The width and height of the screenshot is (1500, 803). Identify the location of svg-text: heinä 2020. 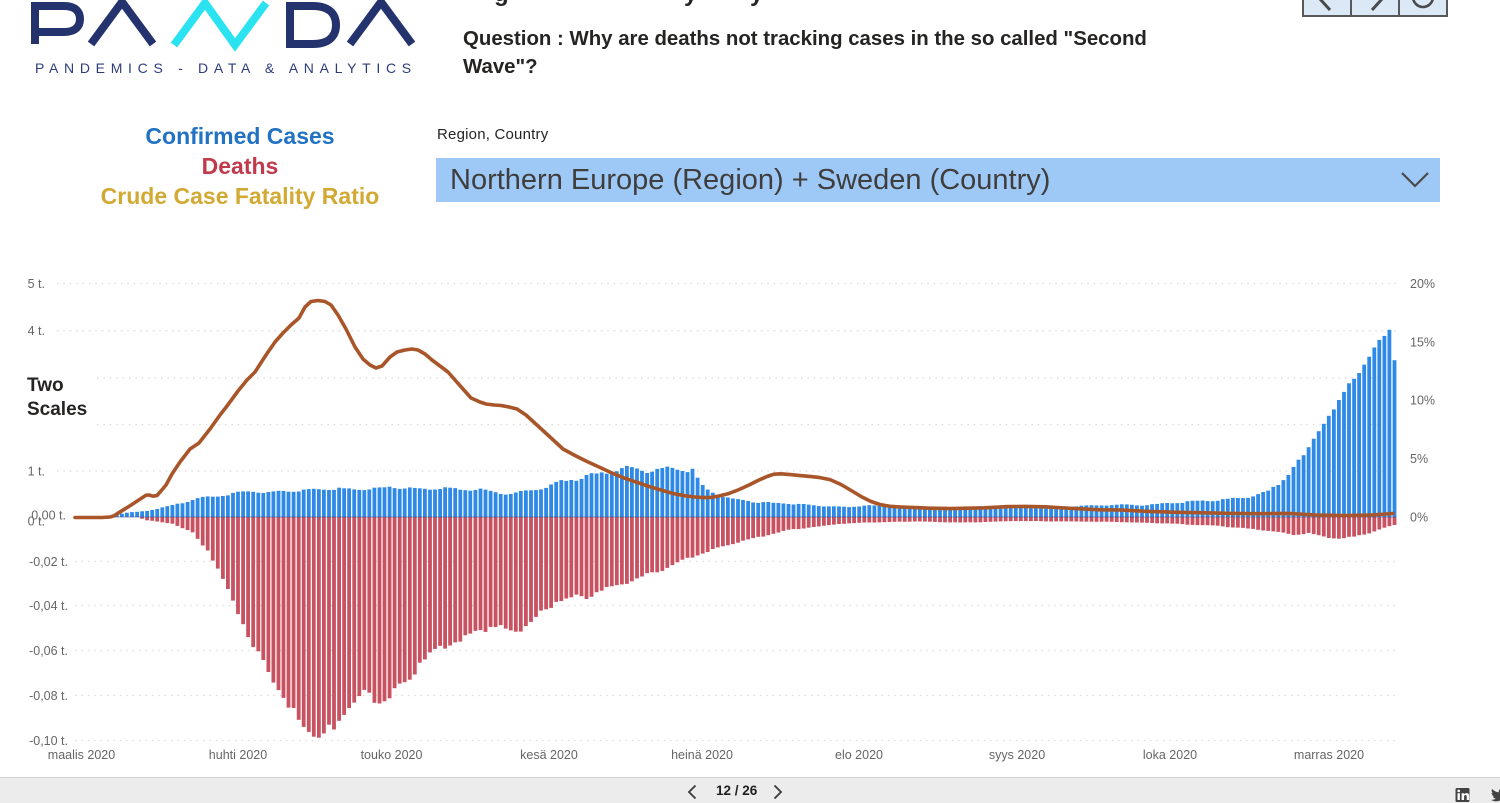
(702, 755).